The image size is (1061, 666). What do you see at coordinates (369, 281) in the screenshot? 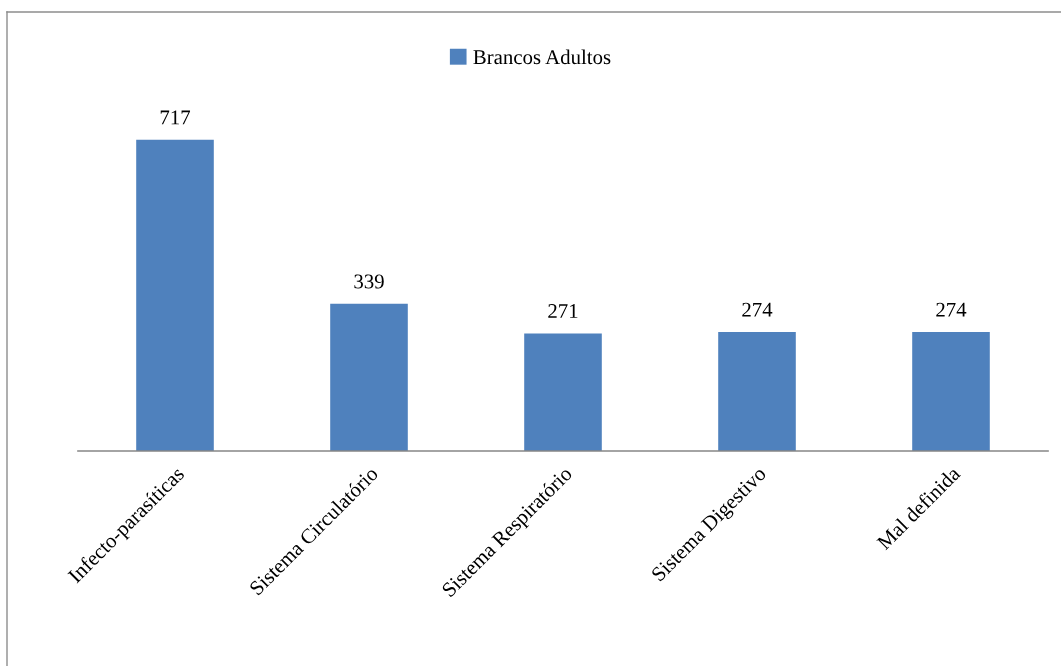
I see `data-label: 339` at bounding box center [369, 281].